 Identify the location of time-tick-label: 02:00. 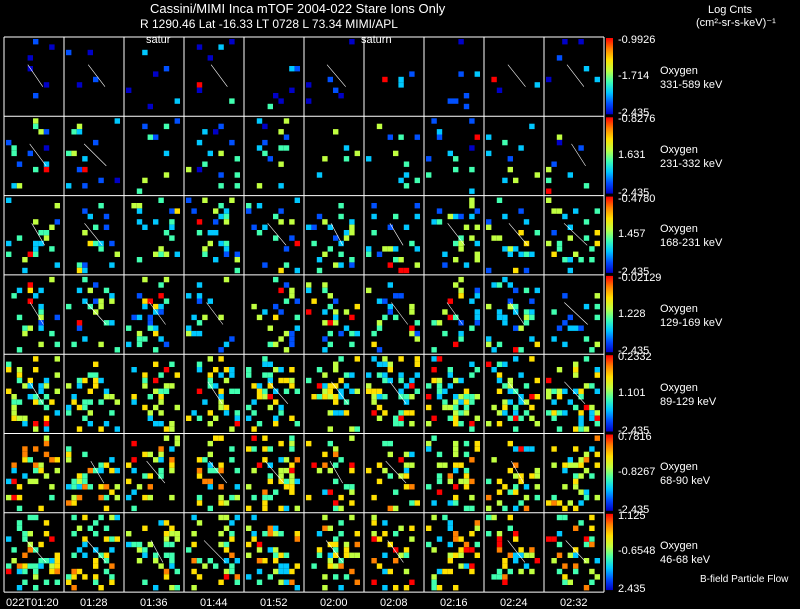
(334, 603).